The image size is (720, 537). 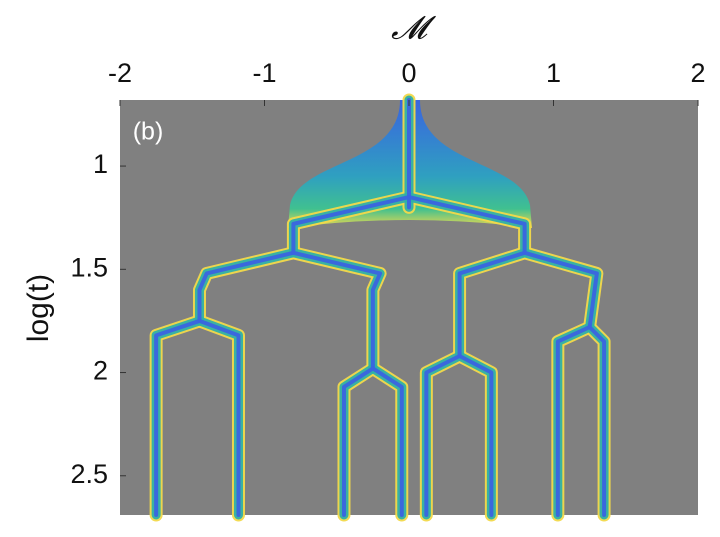 What do you see at coordinates (264, 73) in the screenshot?
I see `x-tick-label: -1` at bounding box center [264, 73].